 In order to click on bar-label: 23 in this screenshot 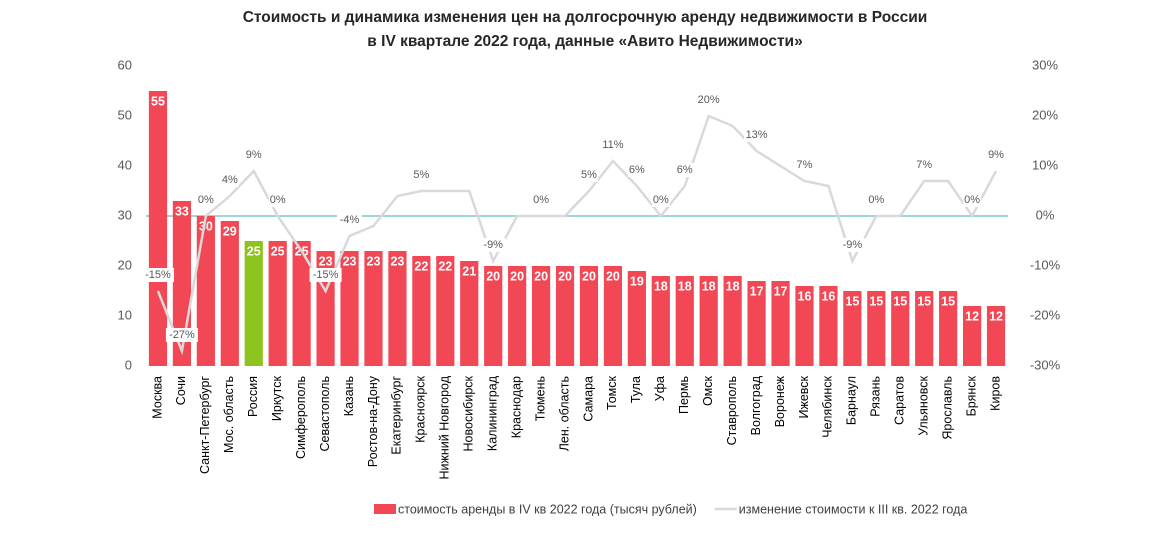, I will do `click(326, 261)`.